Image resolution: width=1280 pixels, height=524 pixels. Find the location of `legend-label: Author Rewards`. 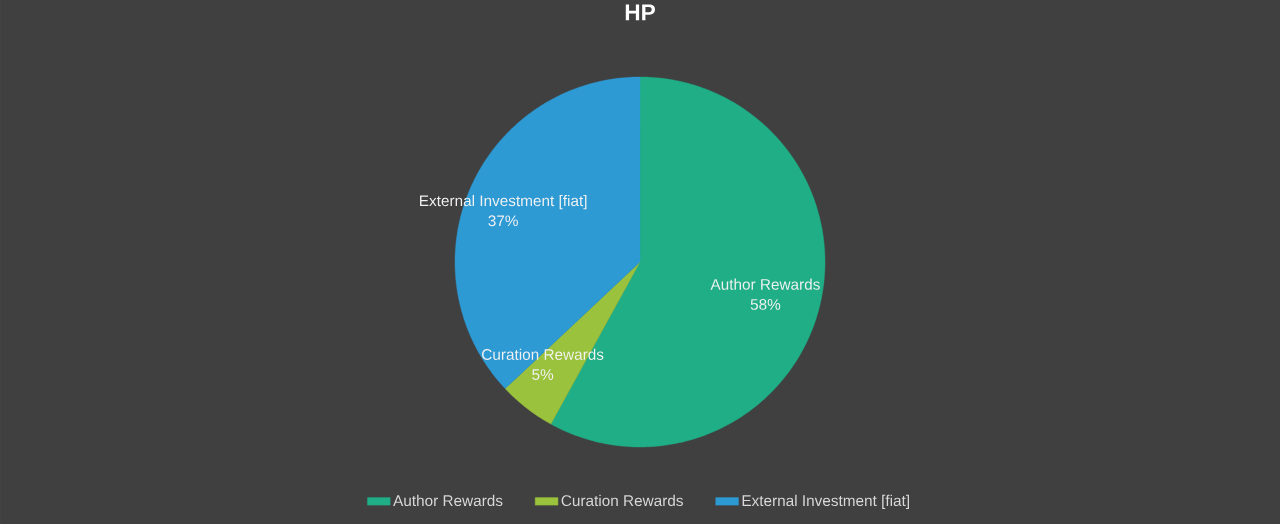

legend-label: Author Rewards is located at coordinates (448, 500).